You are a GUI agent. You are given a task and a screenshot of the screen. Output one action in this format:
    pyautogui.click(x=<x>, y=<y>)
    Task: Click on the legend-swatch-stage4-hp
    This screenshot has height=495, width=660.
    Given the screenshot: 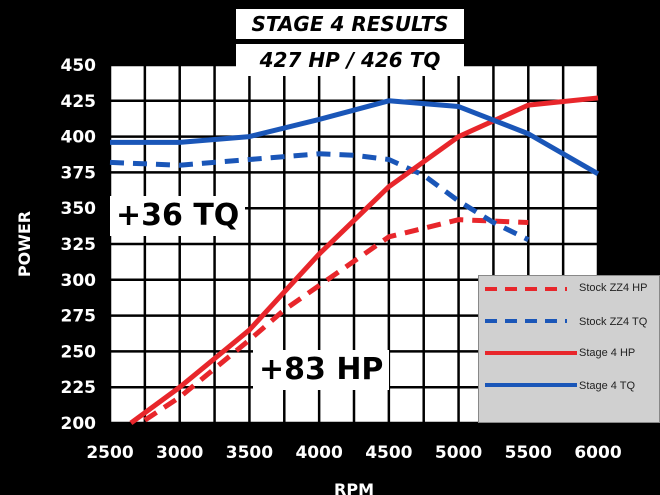 What is the action you would take?
    pyautogui.click(x=531, y=353)
    